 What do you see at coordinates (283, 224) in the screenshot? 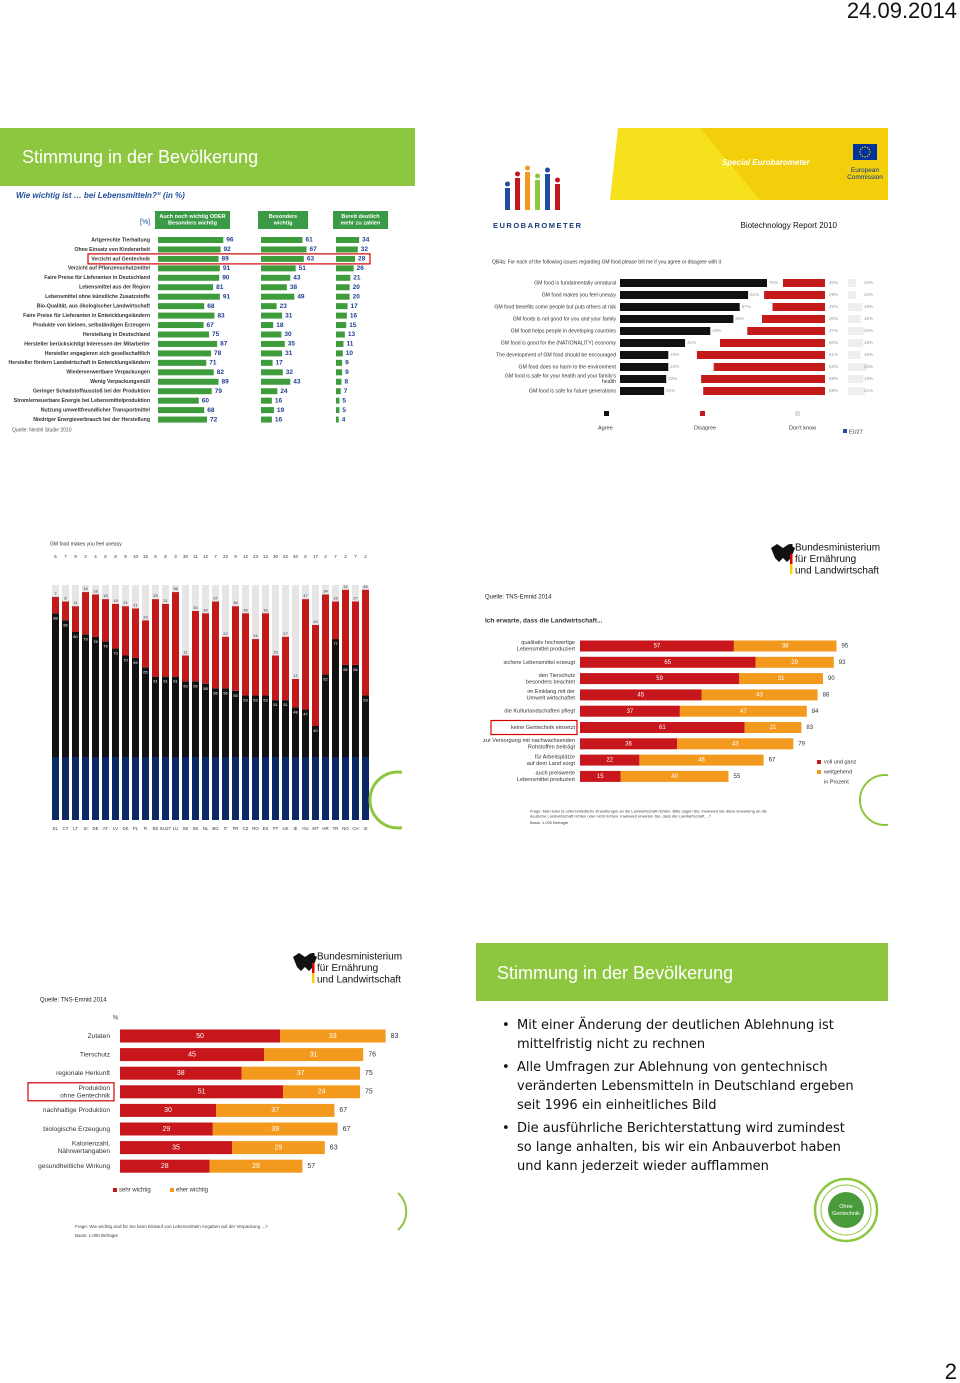
I see `column-header: wichtig` at bounding box center [283, 224].